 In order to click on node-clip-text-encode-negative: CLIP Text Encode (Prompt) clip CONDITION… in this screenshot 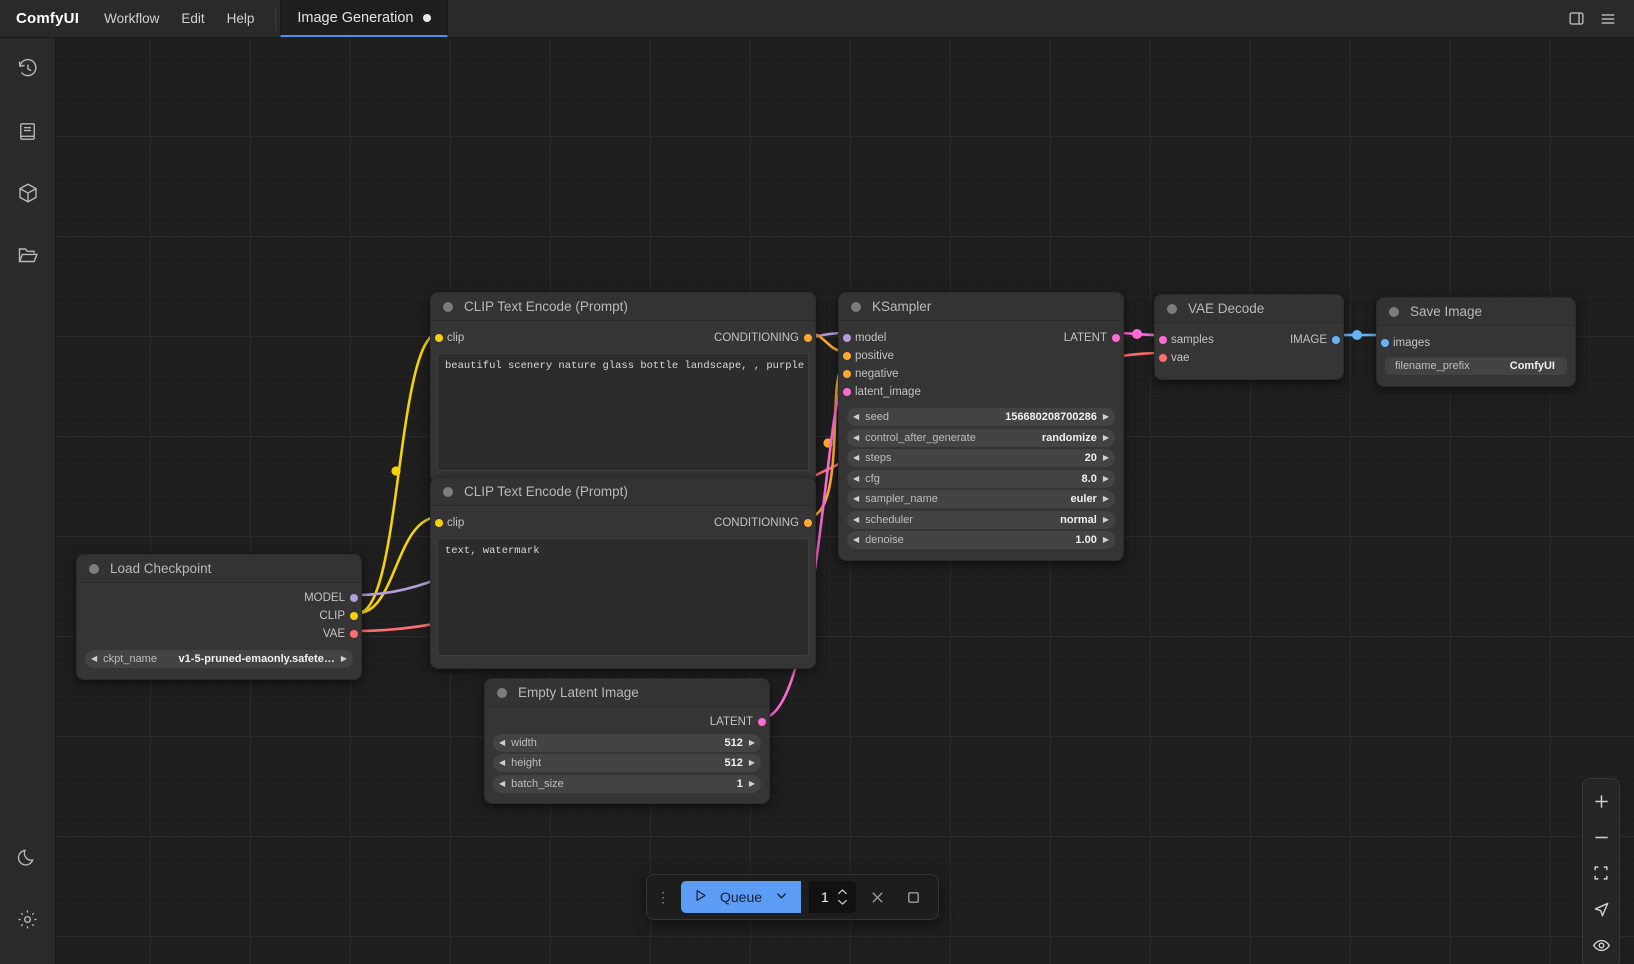, I will do `click(623, 573)`.